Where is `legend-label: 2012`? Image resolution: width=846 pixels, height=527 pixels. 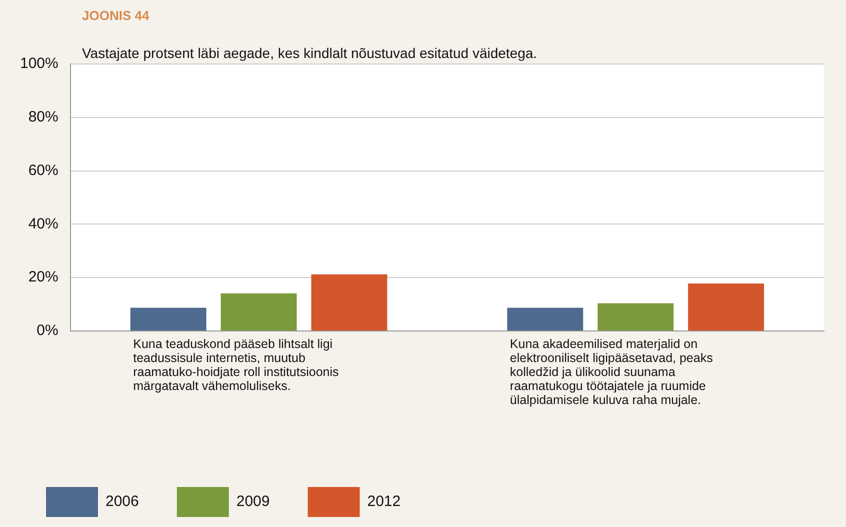 legend-label: 2012 is located at coordinates (384, 501).